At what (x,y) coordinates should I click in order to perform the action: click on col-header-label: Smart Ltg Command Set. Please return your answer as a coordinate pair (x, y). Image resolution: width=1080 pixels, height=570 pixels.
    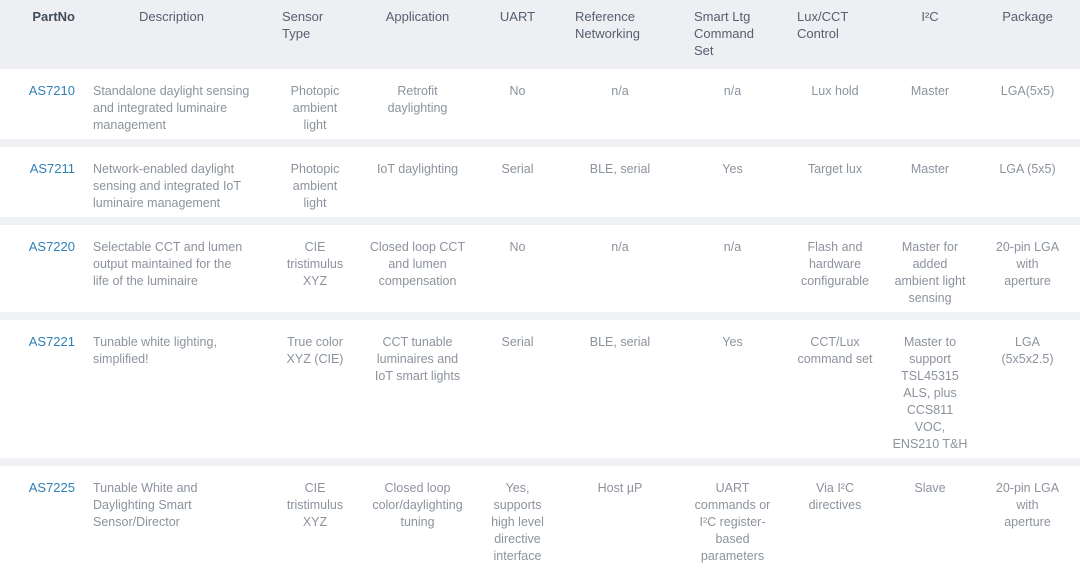
    Looking at the image, I should click on (724, 33).